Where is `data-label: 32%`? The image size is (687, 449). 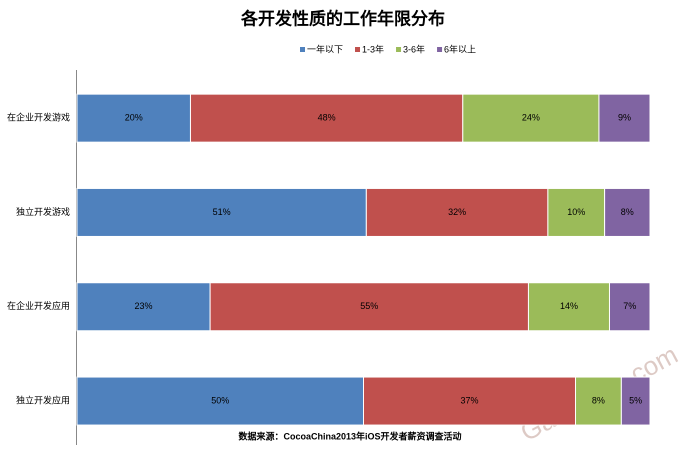 data-label: 32% is located at coordinates (457, 212).